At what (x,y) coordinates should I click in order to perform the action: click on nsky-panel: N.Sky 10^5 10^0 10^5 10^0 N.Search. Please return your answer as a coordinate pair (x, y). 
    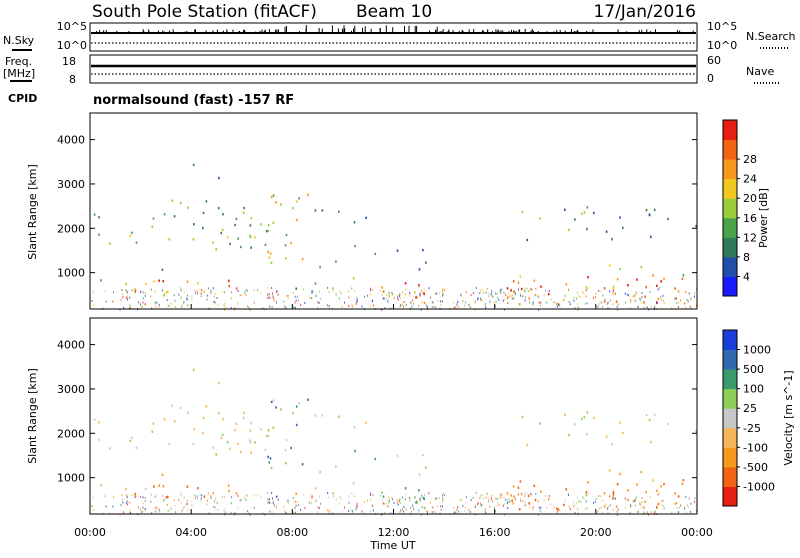
    Looking at the image, I should click on (399, 36).